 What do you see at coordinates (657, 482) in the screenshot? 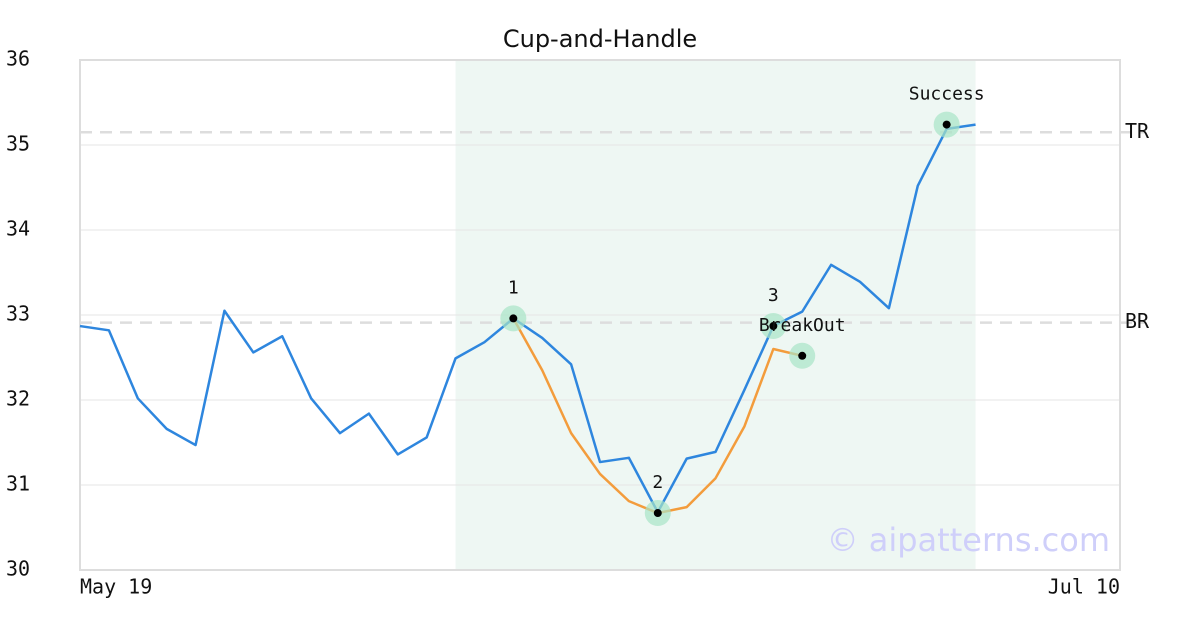
I see `point-label: 2` at bounding box center [657, 482].